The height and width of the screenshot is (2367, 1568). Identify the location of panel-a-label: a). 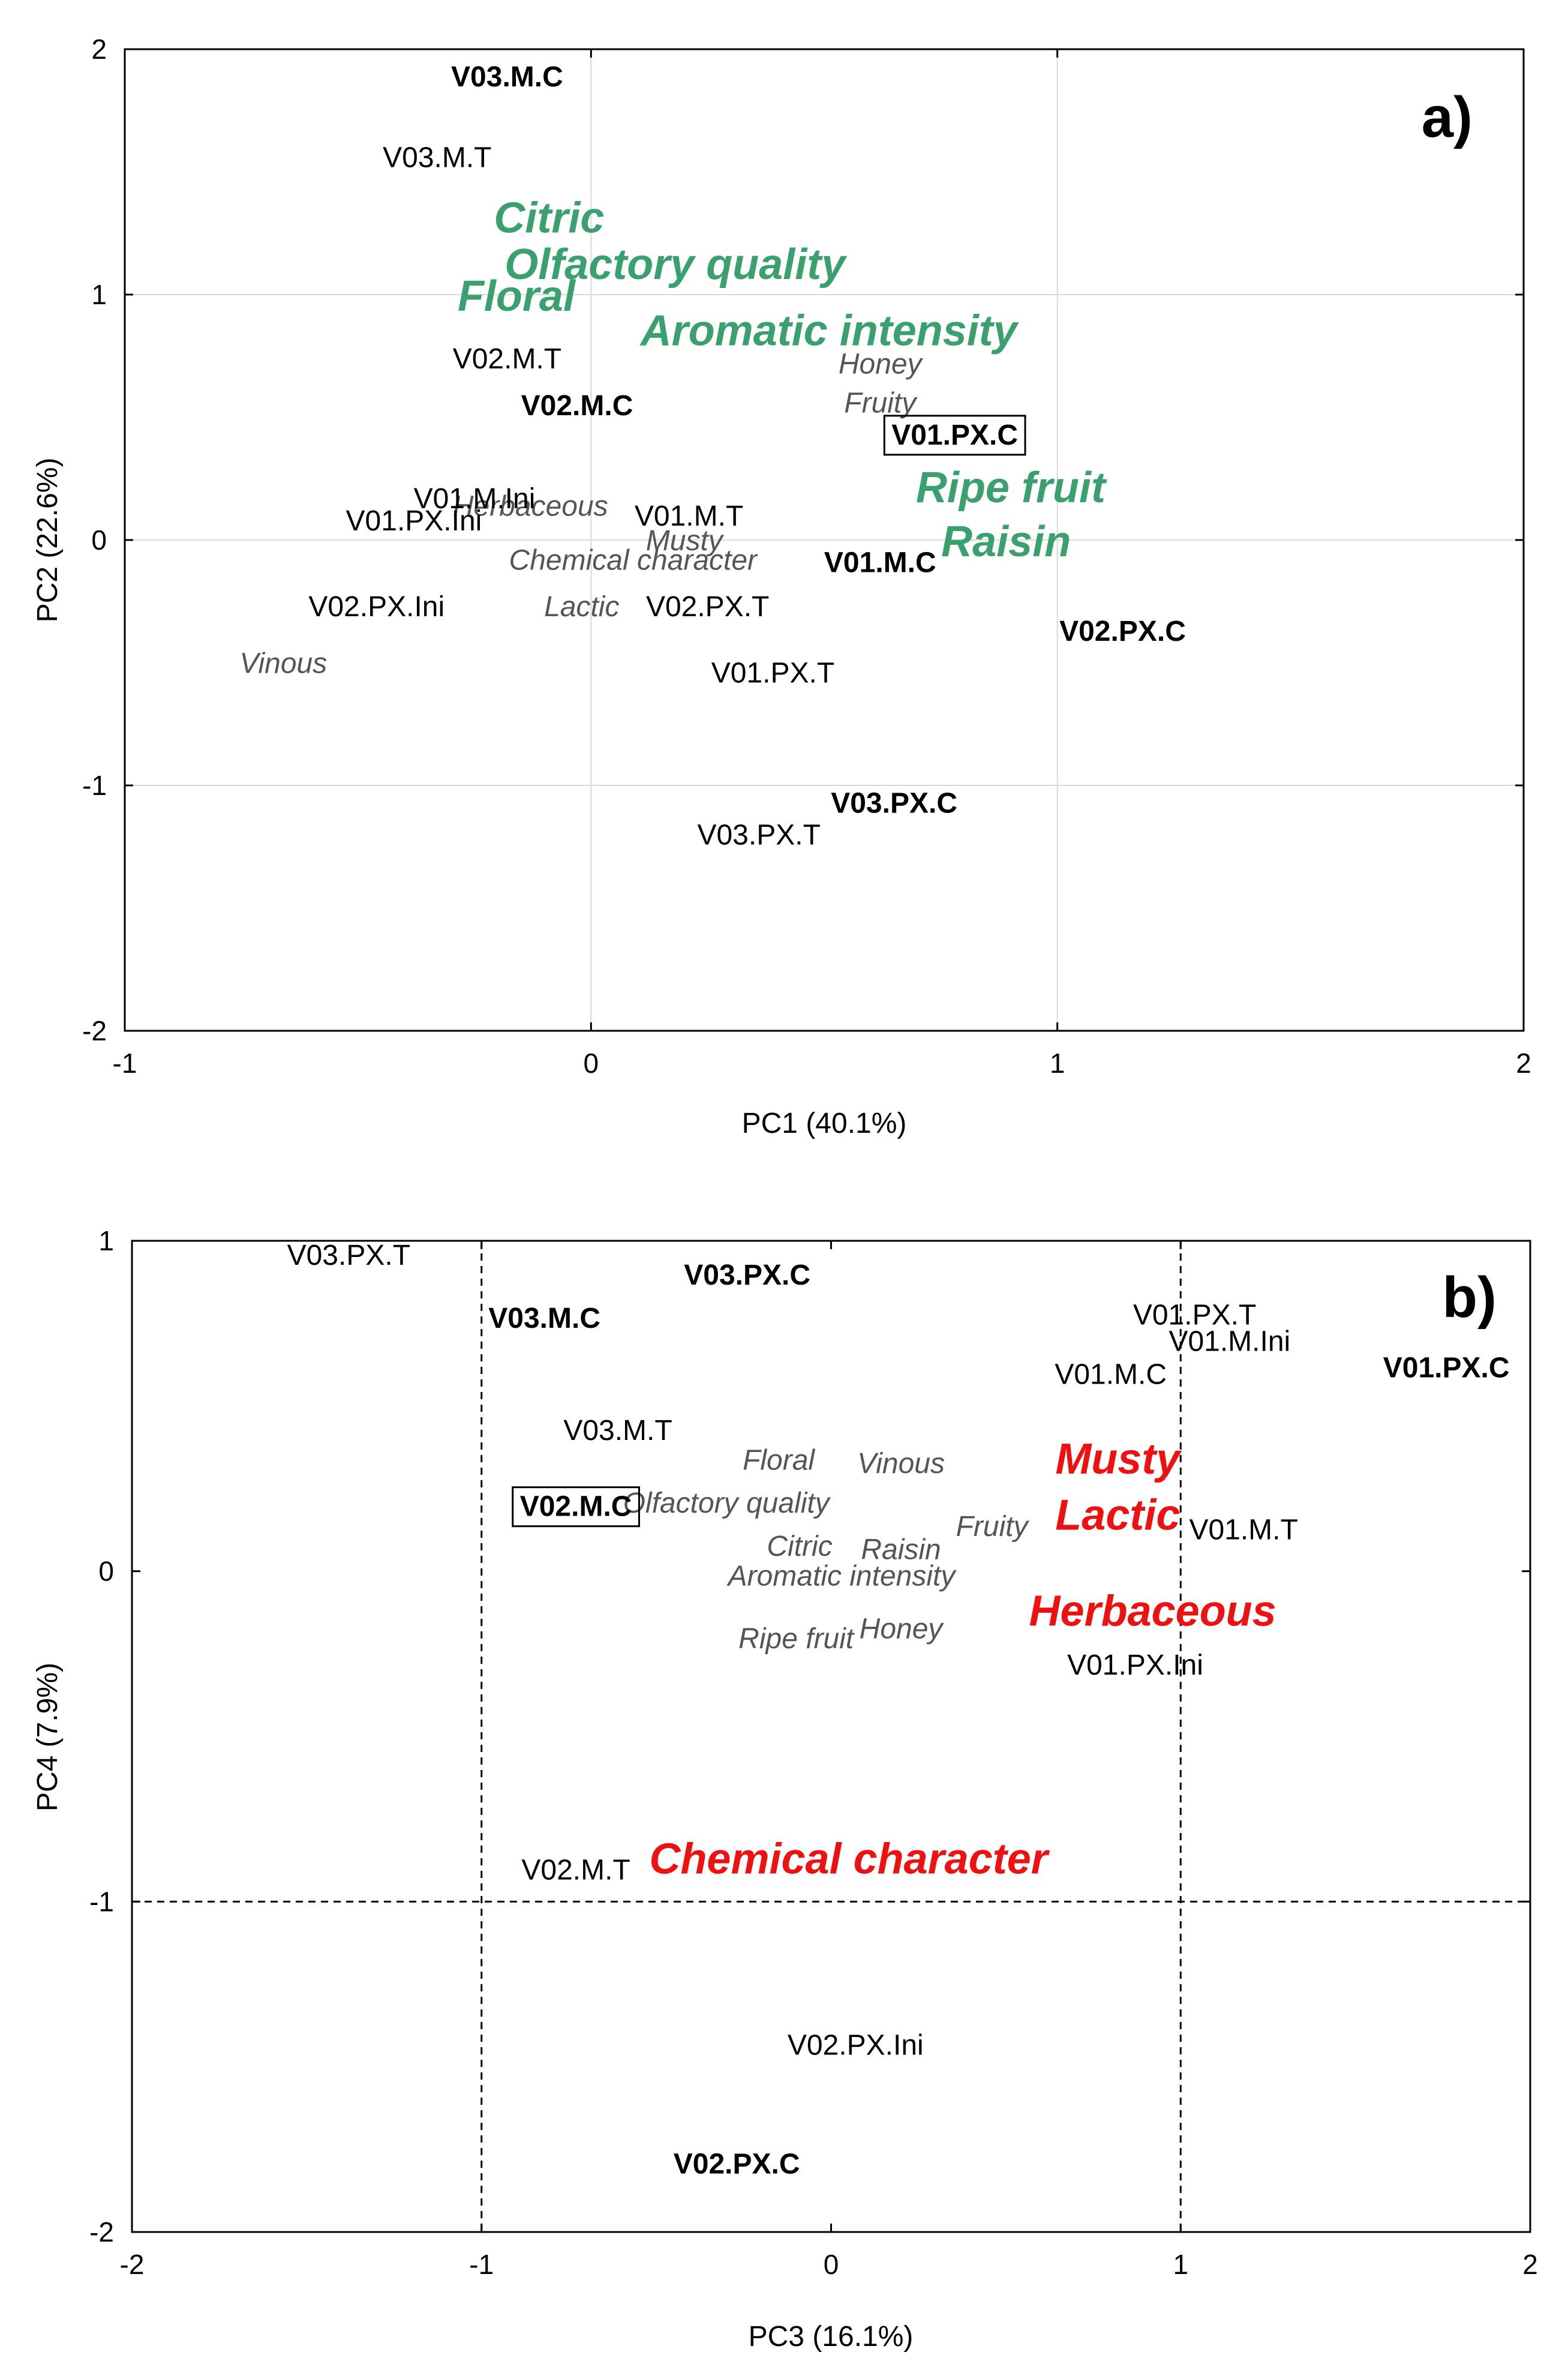
(1448, 117).